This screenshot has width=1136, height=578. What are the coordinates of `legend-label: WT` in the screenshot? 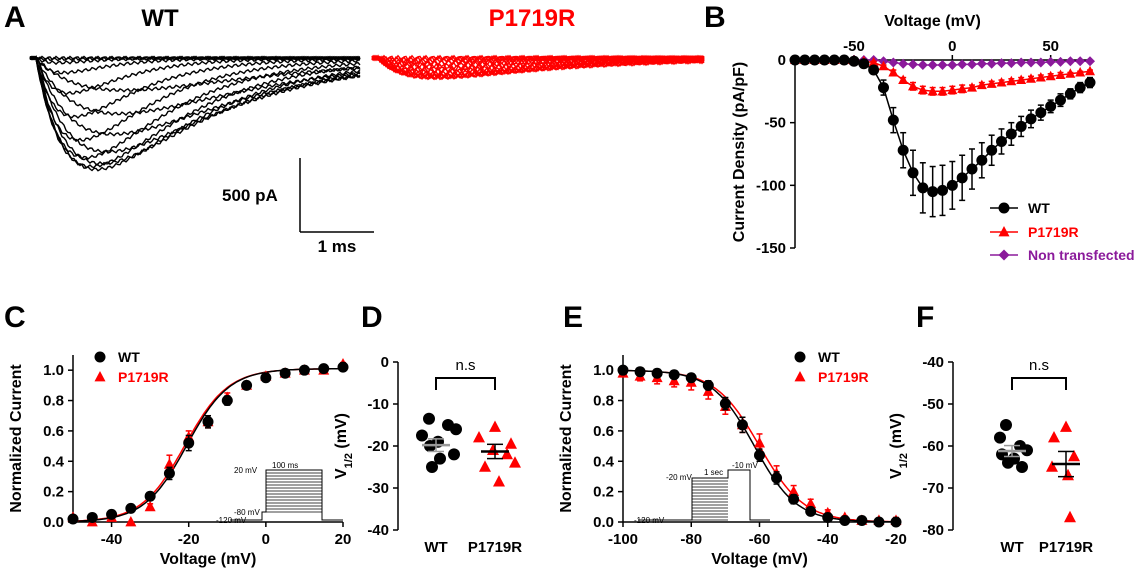 It's located at (829, 357).